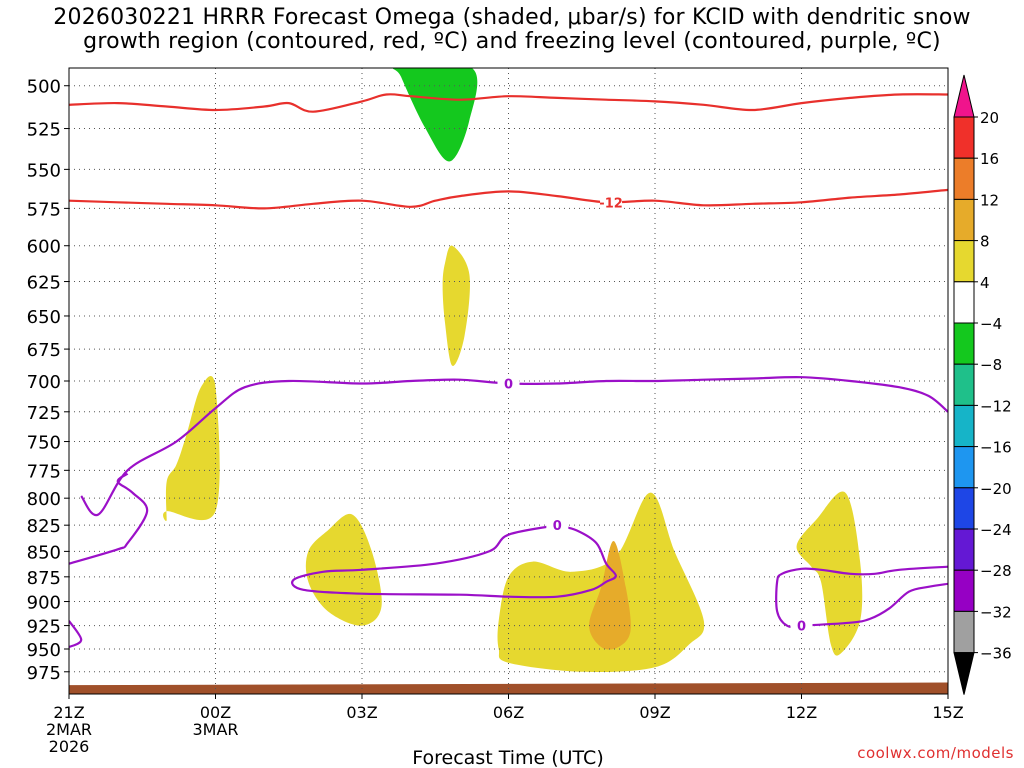 This screenshot has width=1024, height=768. I want to click on source-credit: coolwx.com/models, so click(935, 753).